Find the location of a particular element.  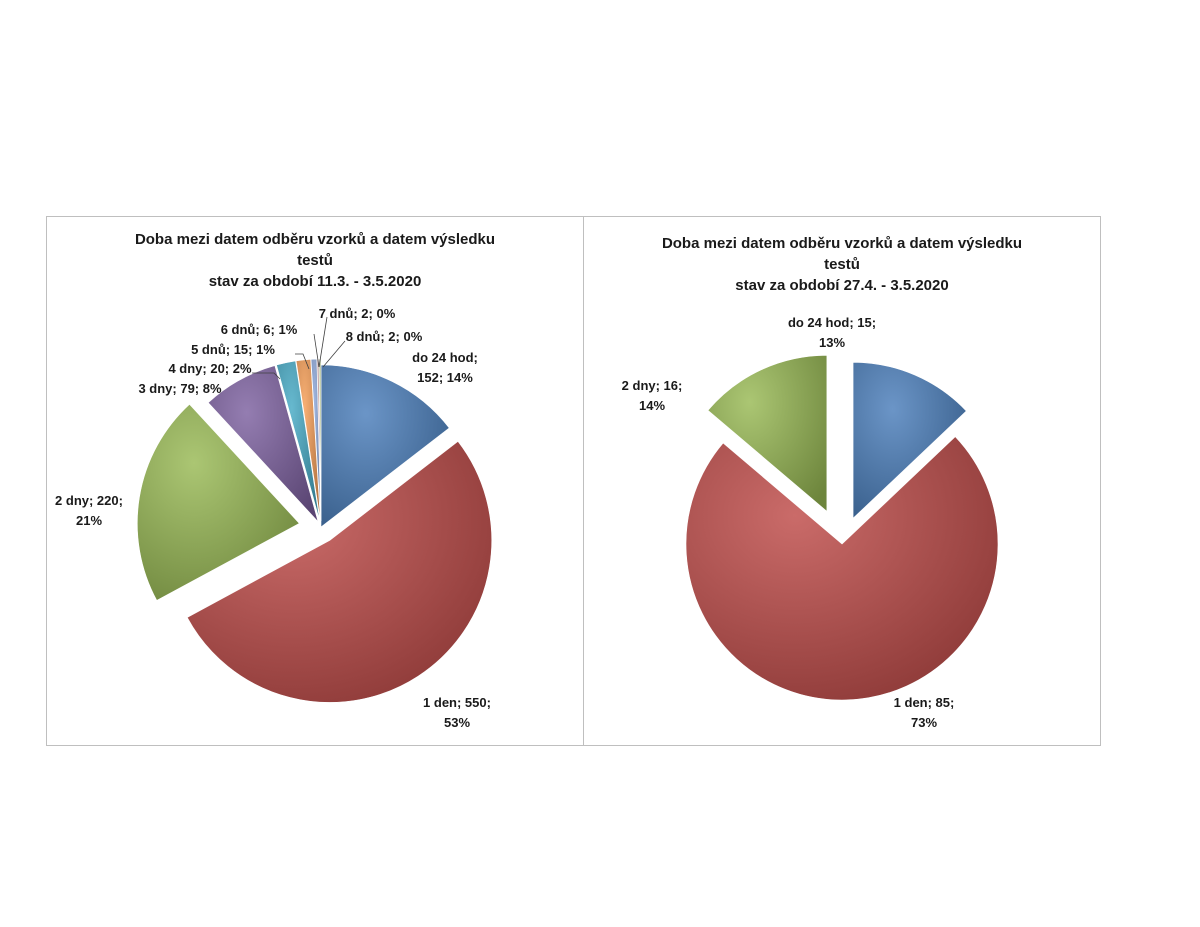

pie-slice-4-dny is located at coordinates (298, 441).